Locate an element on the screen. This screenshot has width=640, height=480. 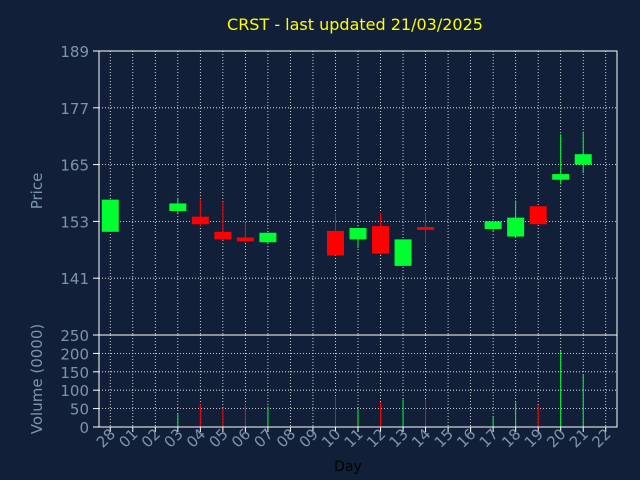
price-tick-label: 189 is located at coordinates (74, 52).